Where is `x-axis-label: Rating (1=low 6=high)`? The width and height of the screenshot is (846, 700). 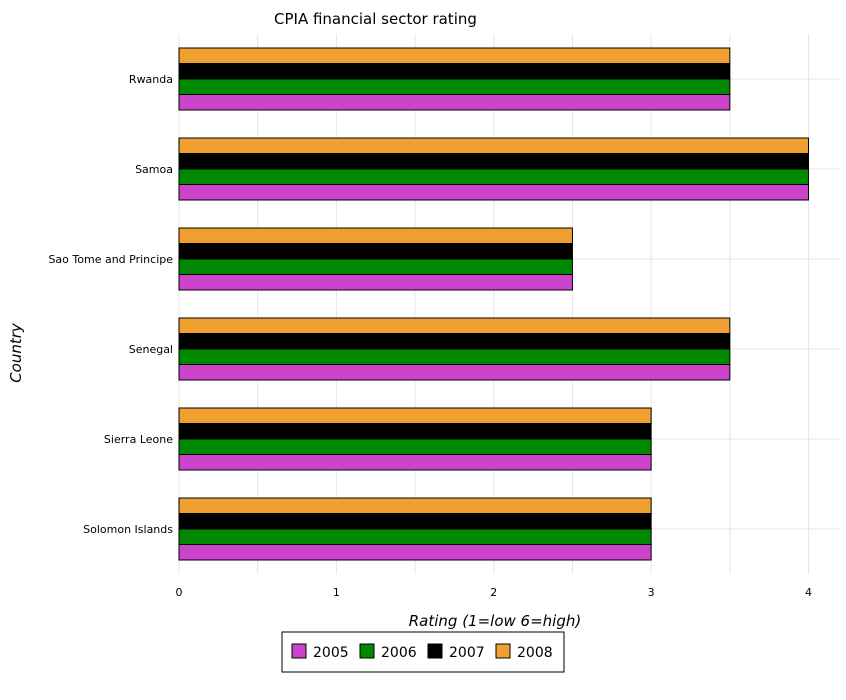
x-axis-label: Rating (1=low 6=high) is located at coordinates (495, 621).